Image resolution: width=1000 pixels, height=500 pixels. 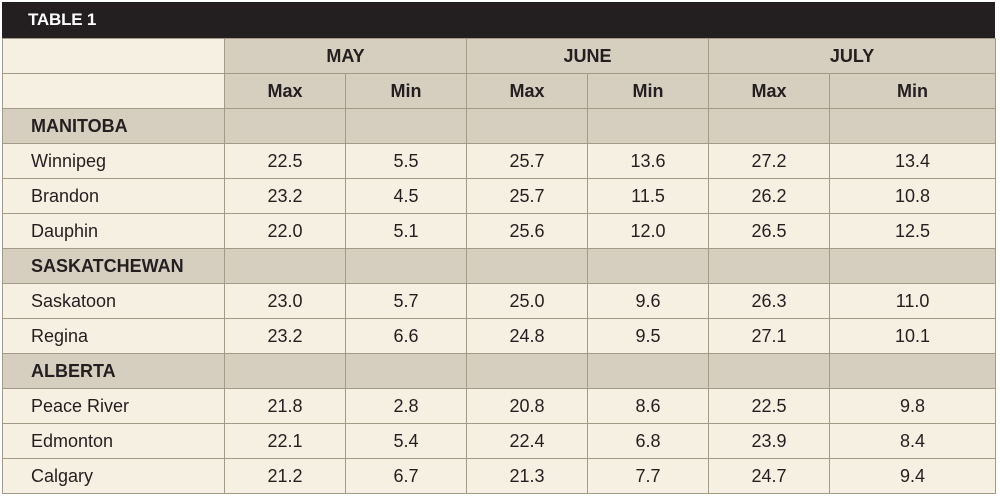 I want to click on temperature-value: 5.7, so click(x=406, y=301).